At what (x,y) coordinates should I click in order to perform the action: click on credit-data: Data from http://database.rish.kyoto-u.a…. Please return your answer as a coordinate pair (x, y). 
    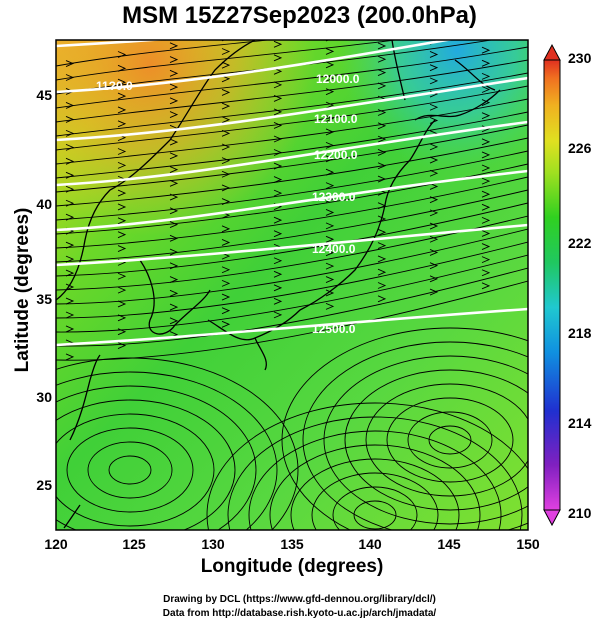
    Looking at the image, I should click on (299, 613).